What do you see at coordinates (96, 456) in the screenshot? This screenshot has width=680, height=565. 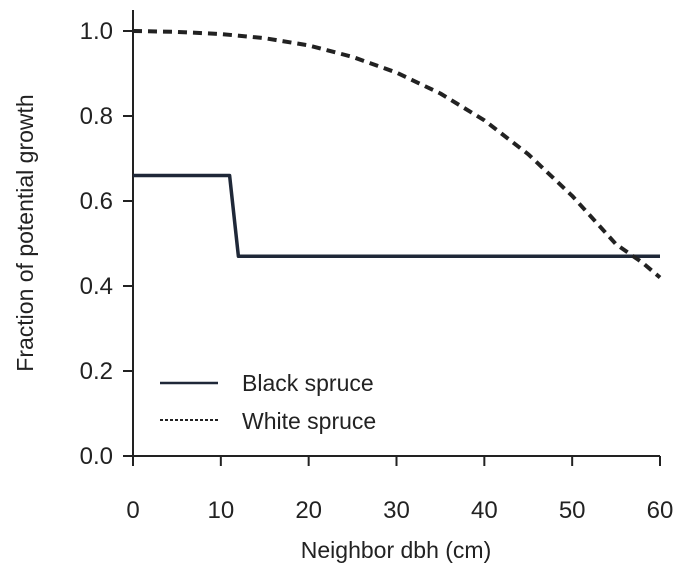 I see `y-tick-label: 0.0` at bounding box center [96, 456].